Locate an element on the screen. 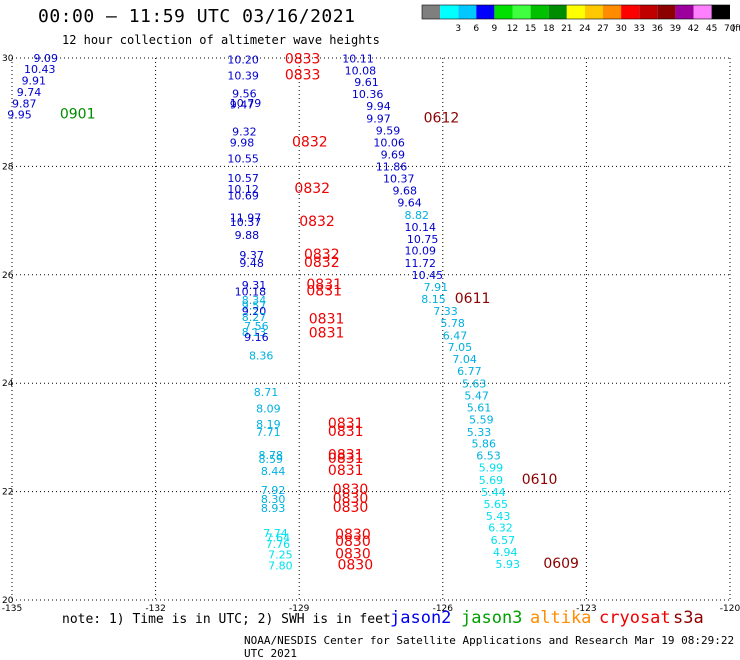 The width and height of the screenshot is (740, 660). wave-height-label: 9.57 is located at coordinates (254, 305).